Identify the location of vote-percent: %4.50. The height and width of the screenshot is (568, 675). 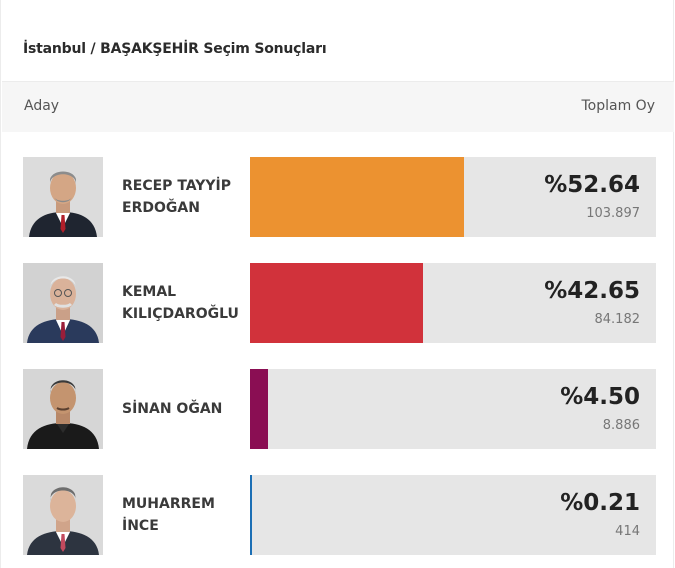
(600, 397).